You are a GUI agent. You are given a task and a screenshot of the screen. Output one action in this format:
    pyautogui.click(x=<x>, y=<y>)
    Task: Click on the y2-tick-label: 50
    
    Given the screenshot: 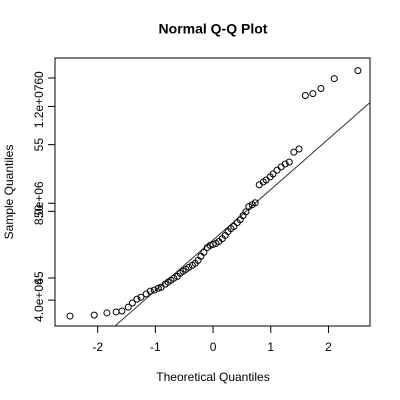 What is the action you would take?
    pyautogui.click(x=39, y=211)
    